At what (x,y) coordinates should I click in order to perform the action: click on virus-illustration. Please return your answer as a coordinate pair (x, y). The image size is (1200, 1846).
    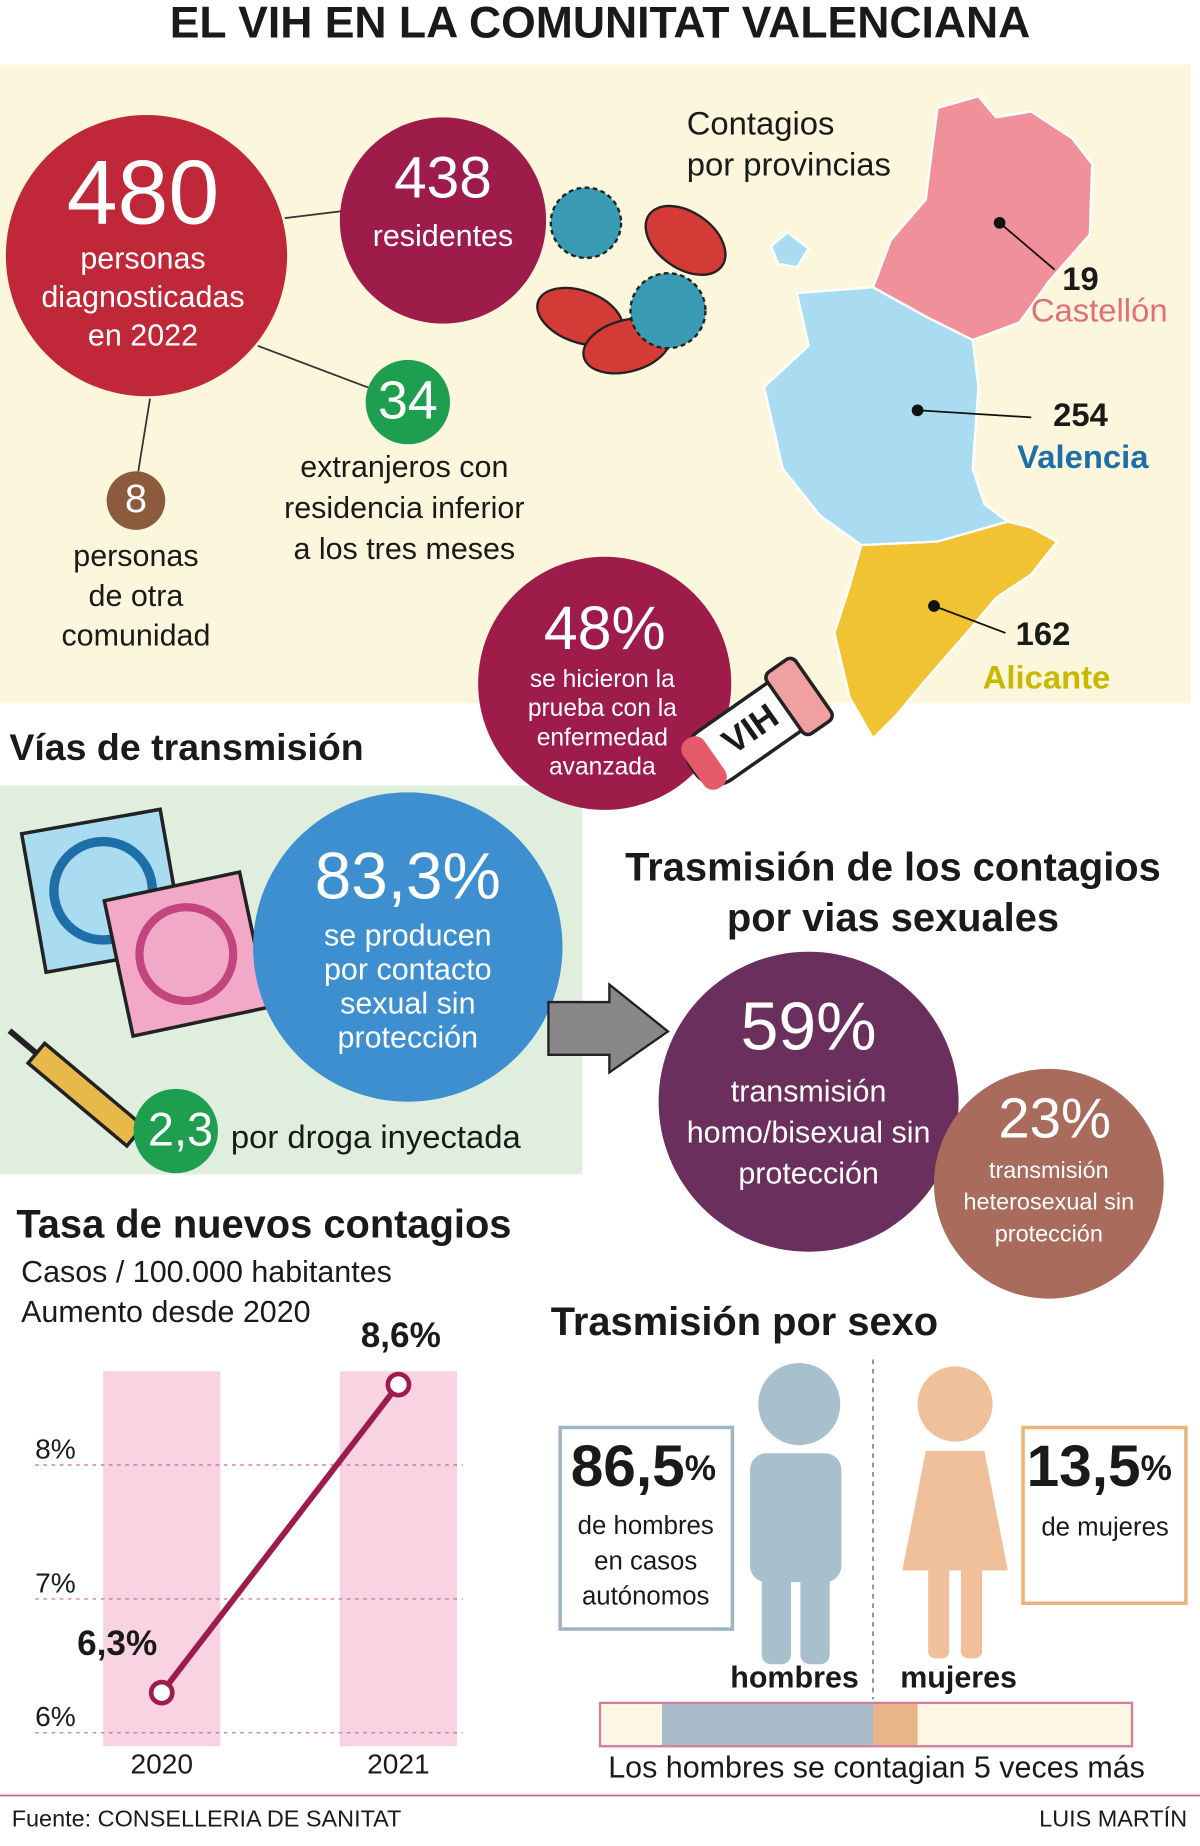
    Looking at the image, I should click on (631, 280).